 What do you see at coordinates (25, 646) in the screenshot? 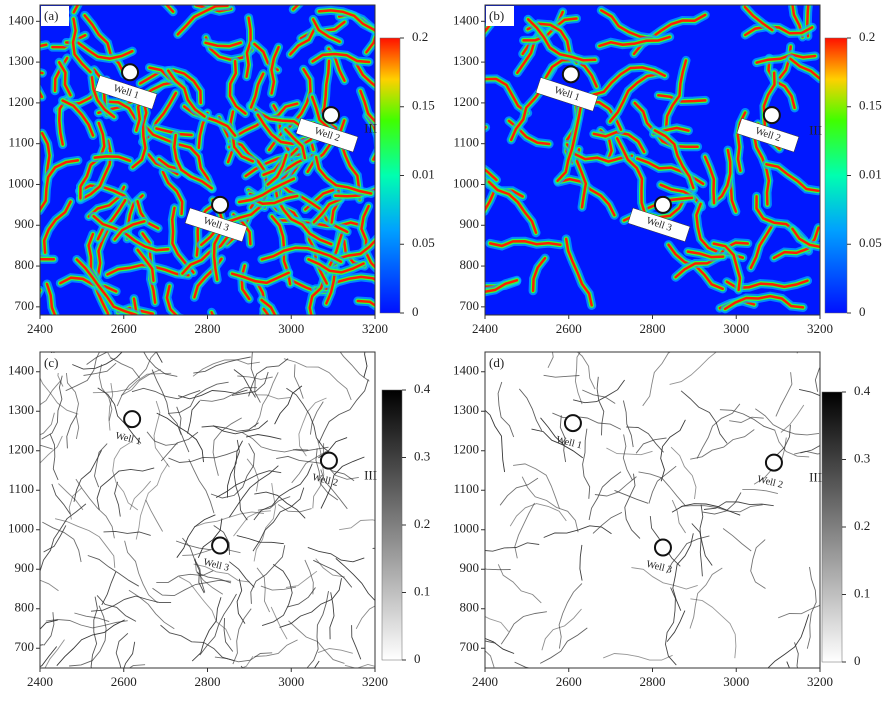
I see `y-tick-label: 700` at bounding box center [25, 646].